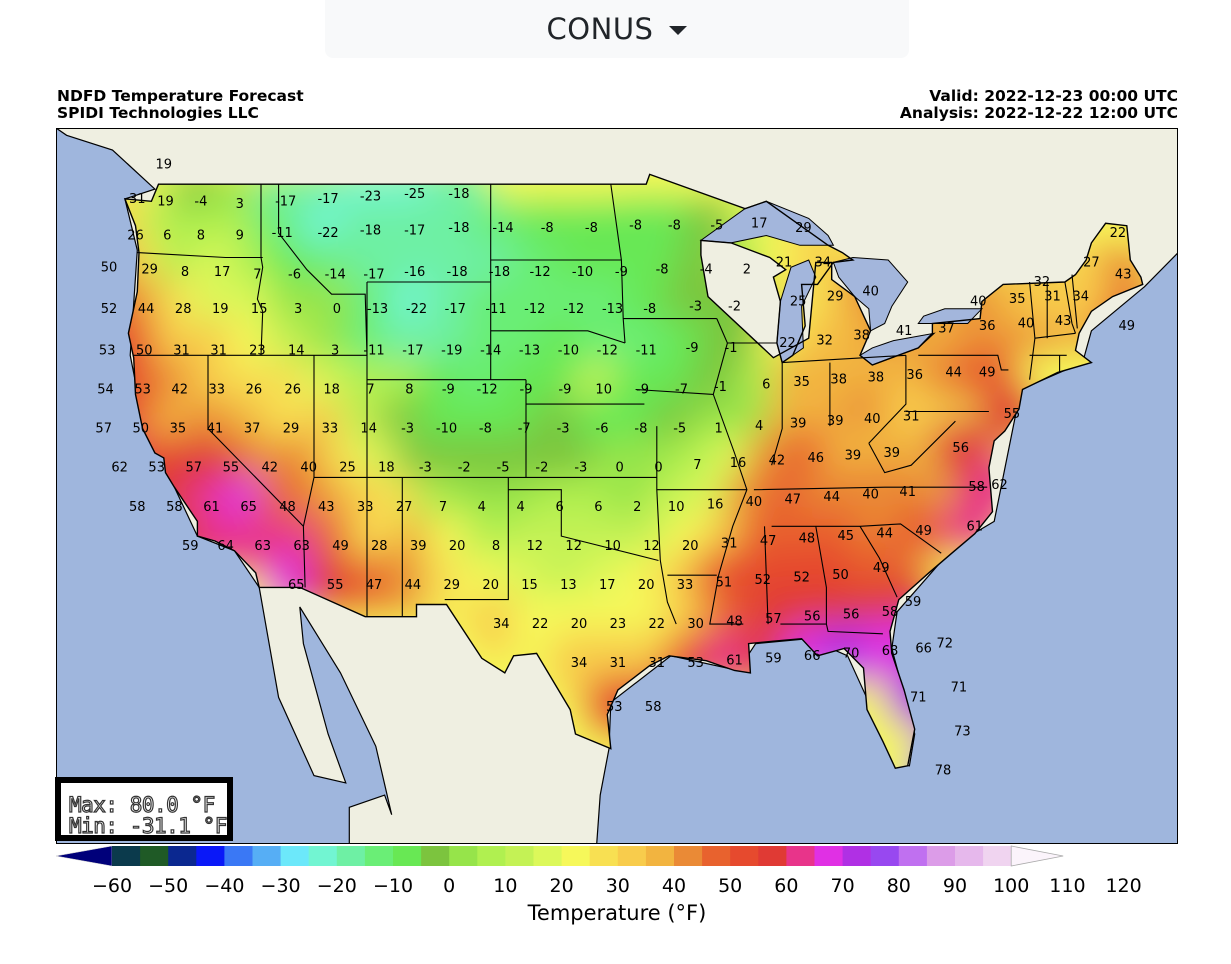  Describe the element at coordinates (692, 348) in the screenshot. I see `temperature-label: -9` at that location.